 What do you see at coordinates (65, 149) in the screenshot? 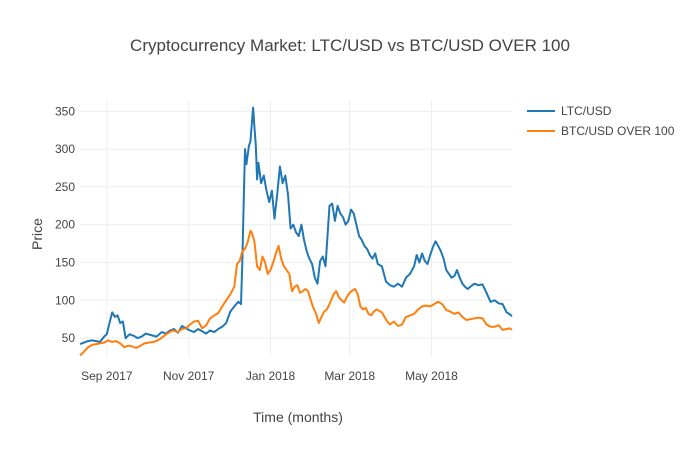
I see `y-tick-label: 300` at bounding box center [65, 149].